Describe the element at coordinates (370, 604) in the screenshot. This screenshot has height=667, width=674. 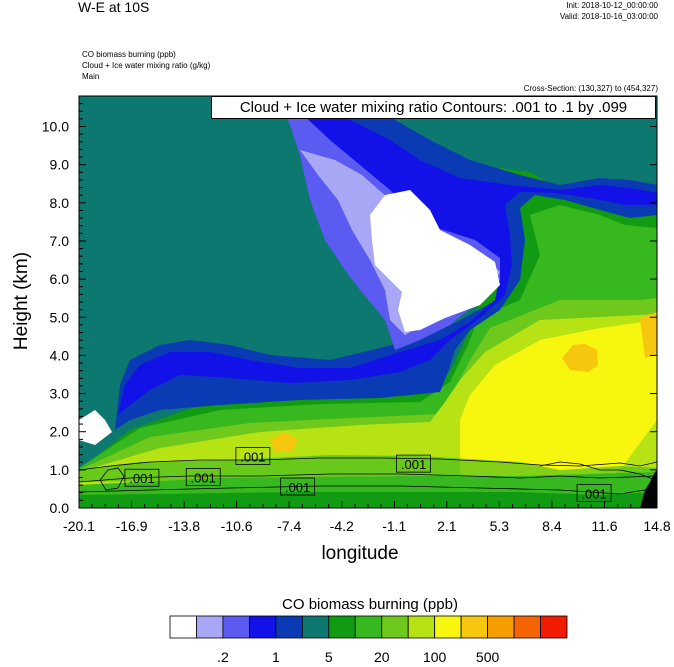
I see `colorbar-title: CO biomass burning (ppb)` at that location.